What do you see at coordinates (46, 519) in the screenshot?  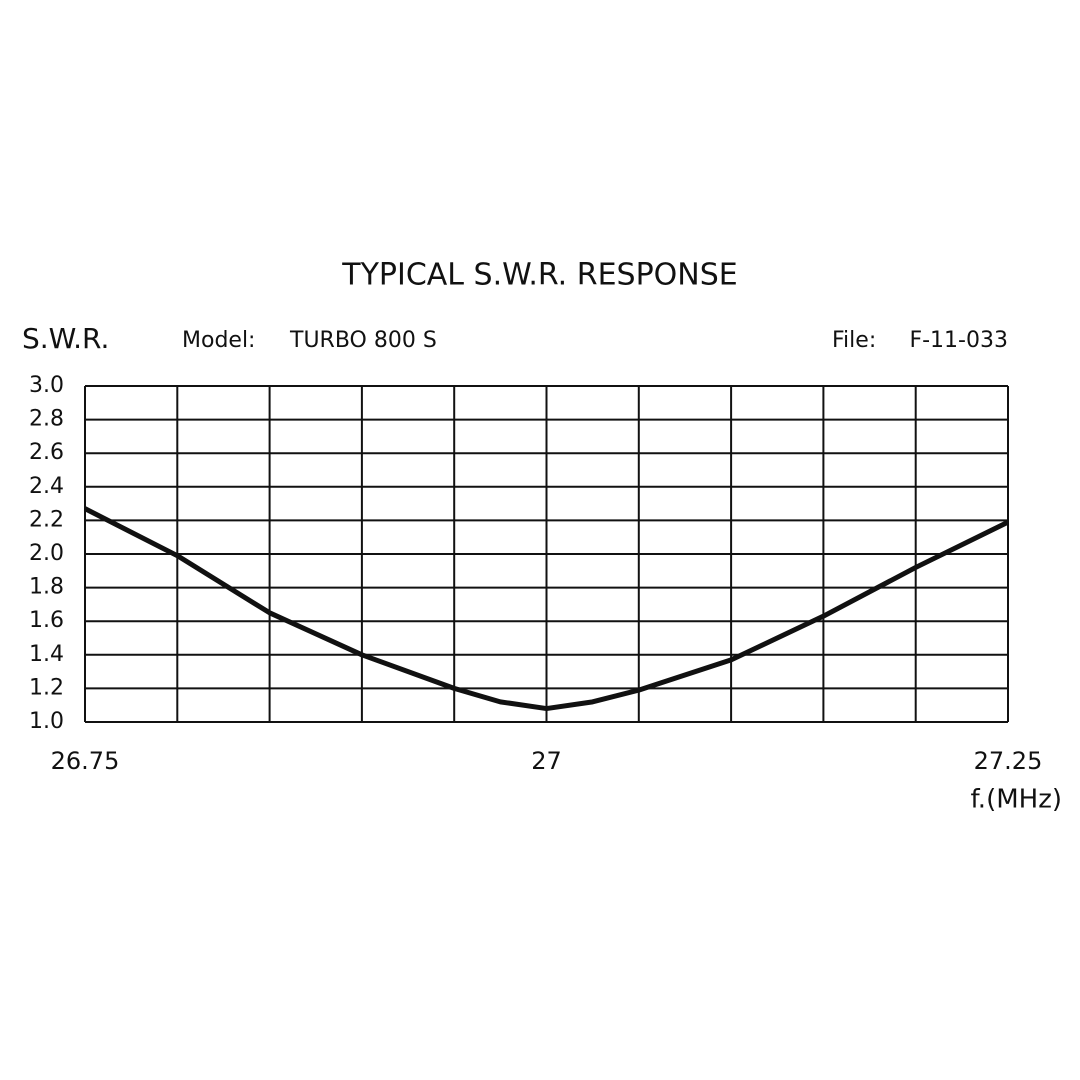 I see `y-tick-label: 2.2` at bounding box center [46, 519].